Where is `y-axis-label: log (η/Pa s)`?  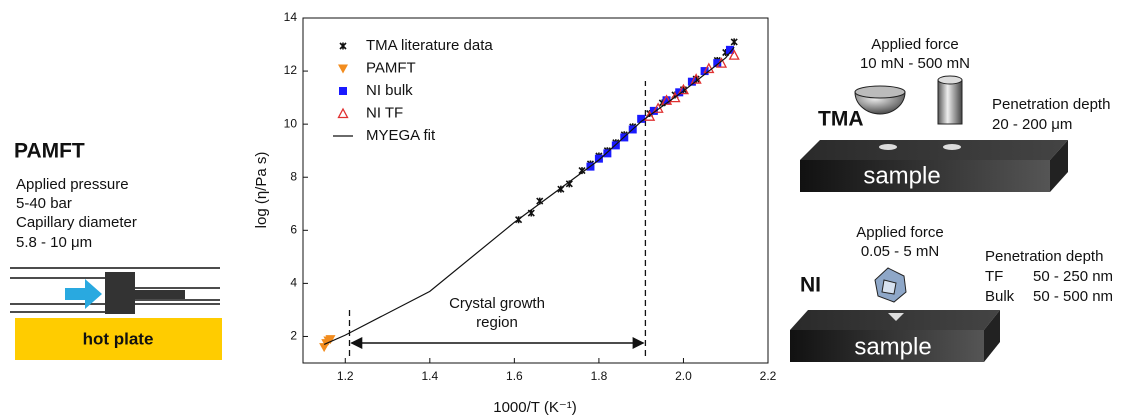
y-axis-label: log (η/Pa s) is located at coordinates (261, 190).